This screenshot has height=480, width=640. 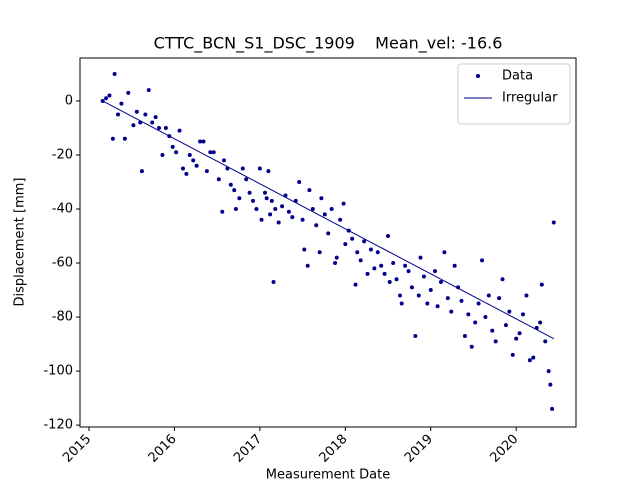 What do you see at coordinates (62, 317) in the screenshot?
I see `y-tick-label: -80` at bounding box center [62, 317].